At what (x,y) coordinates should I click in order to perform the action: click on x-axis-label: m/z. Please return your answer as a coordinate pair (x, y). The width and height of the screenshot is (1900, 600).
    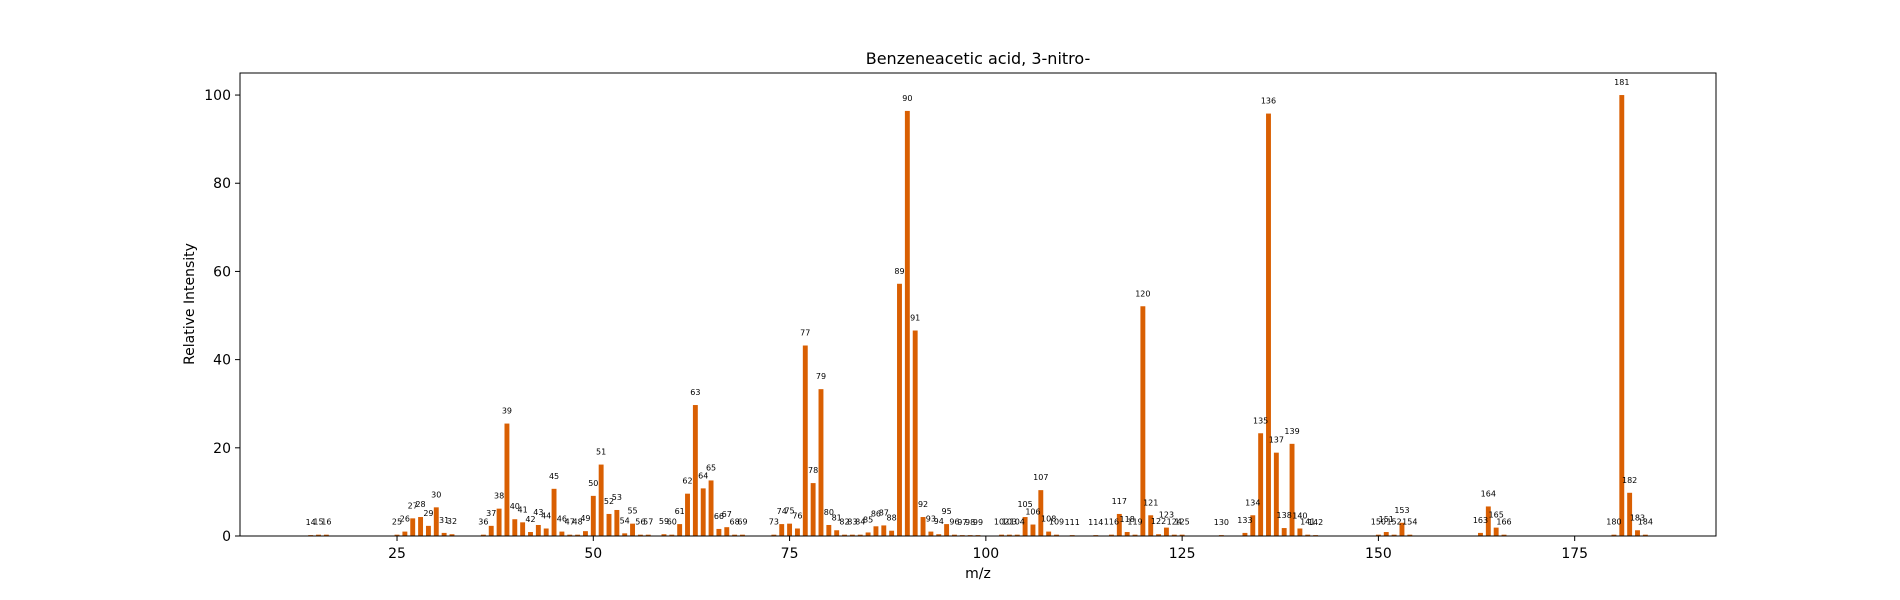
    Looking at the image, I should click on (978, 574).